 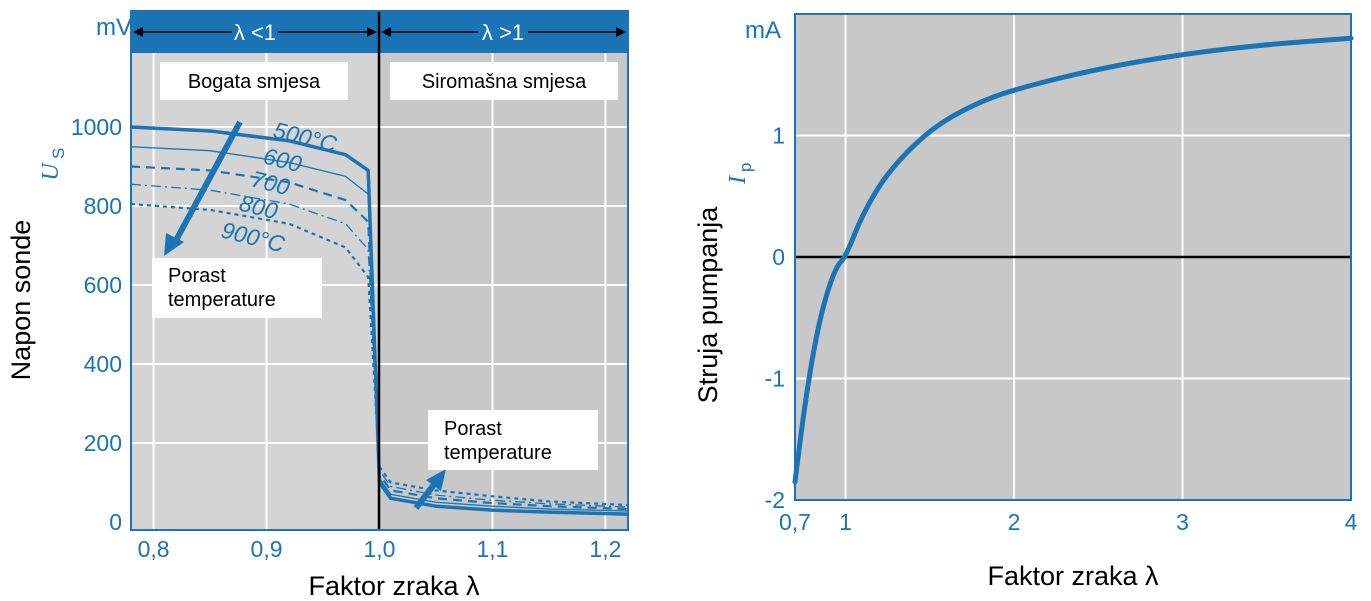 What do you see at coordinates (115, 522) in the screenshot?
I see `left-y-tick-label: 0` at bounding box center [115, 522].